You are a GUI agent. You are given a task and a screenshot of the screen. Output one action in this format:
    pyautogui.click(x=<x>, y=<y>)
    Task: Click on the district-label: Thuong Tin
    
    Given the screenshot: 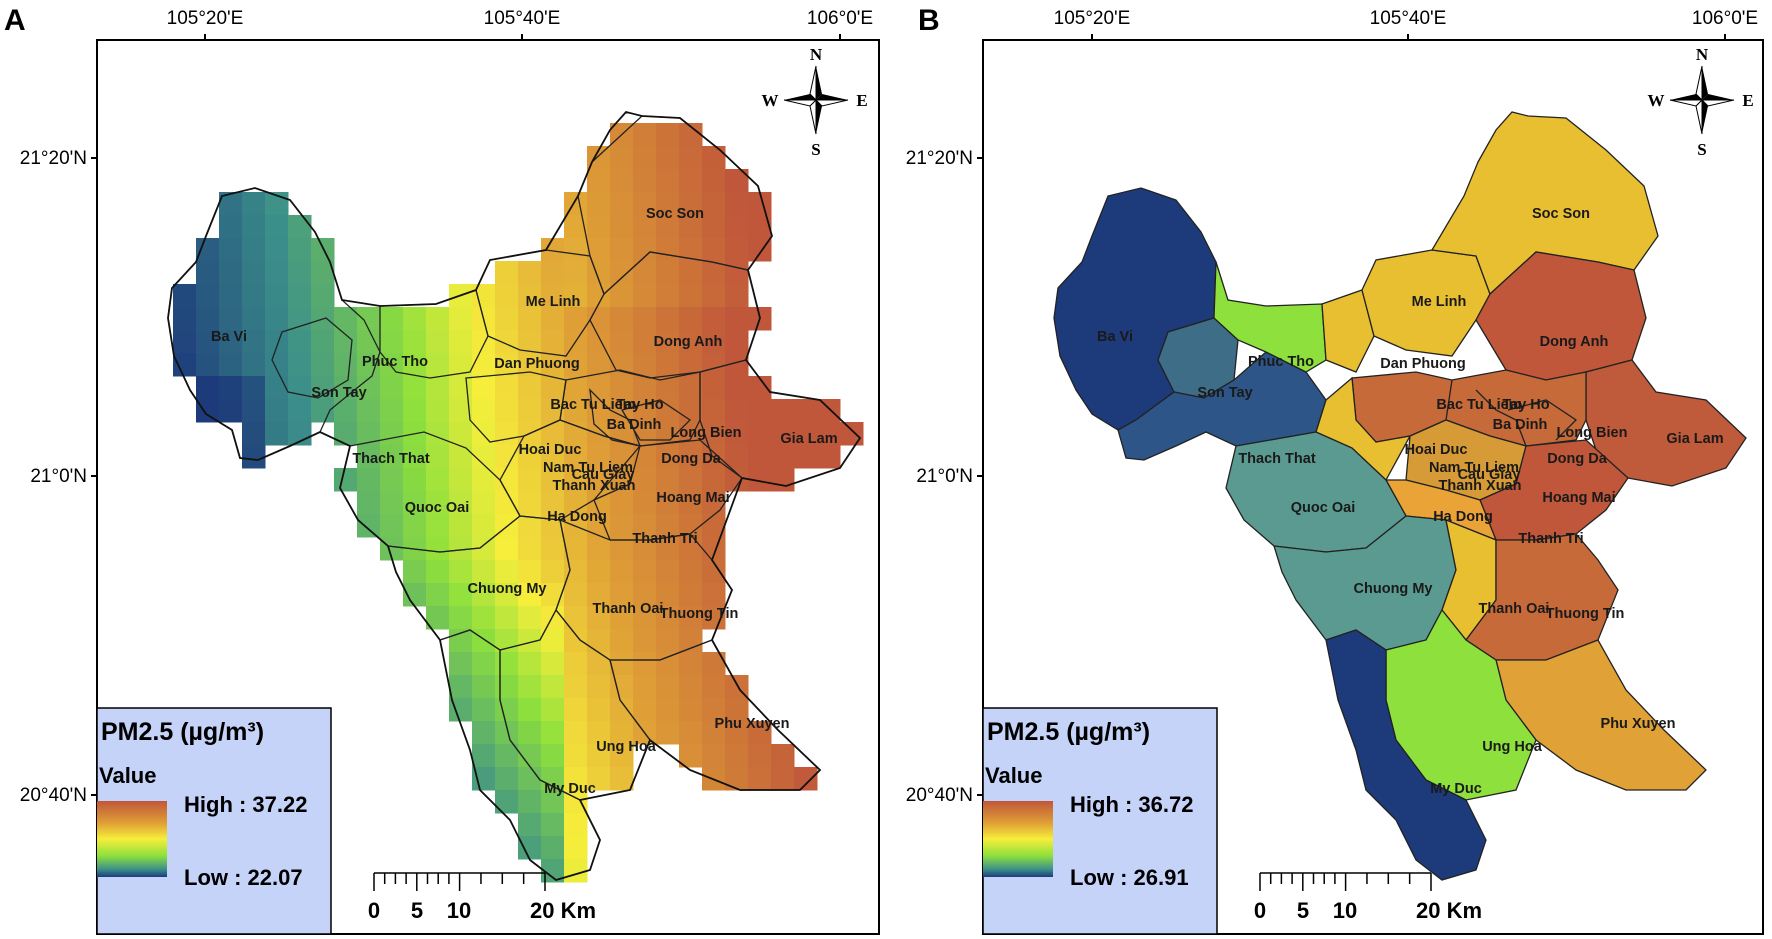 What is the action you would take?
    pyautogui.click(x=1585, y=614)
    